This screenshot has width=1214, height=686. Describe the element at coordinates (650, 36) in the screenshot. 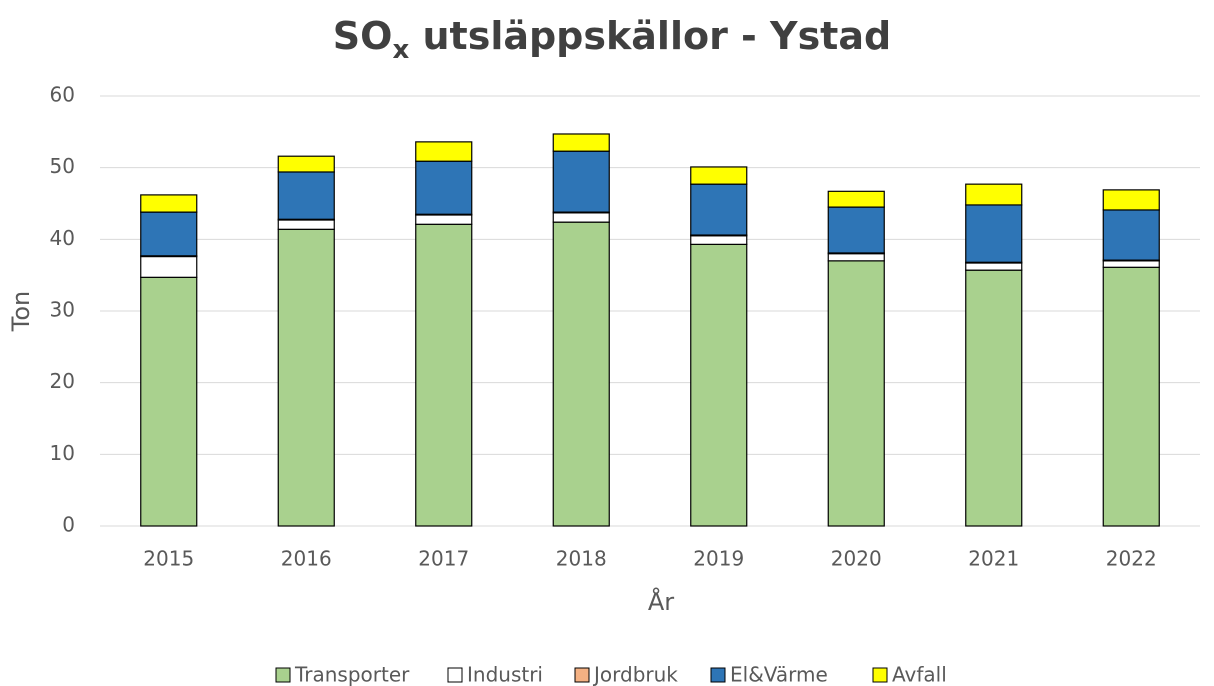

I see `title-part: utsläppskällor - Ystad` at that location.